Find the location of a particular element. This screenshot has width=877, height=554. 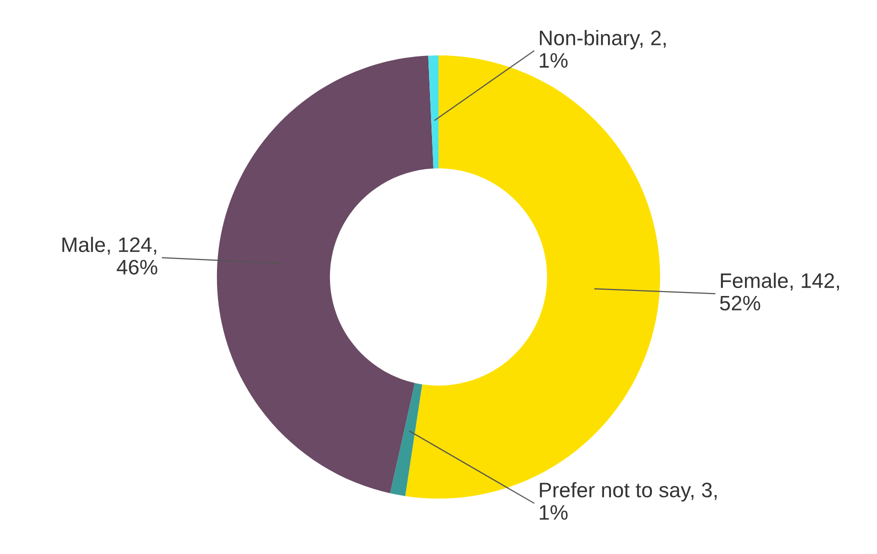

slice-label: Male, 124, 46% is located at coordinates (110, 255).